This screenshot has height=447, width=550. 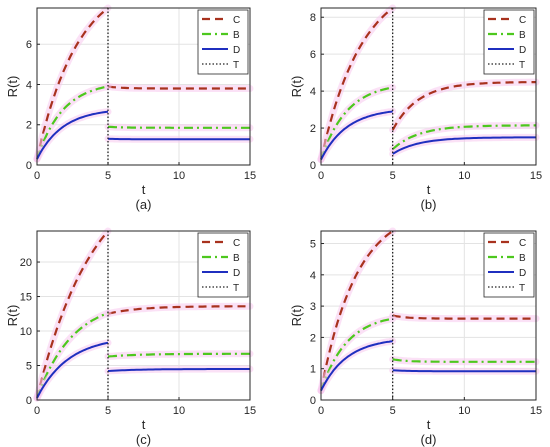 I want to click on y-tick-label: 1, so click(x=313, y=370).